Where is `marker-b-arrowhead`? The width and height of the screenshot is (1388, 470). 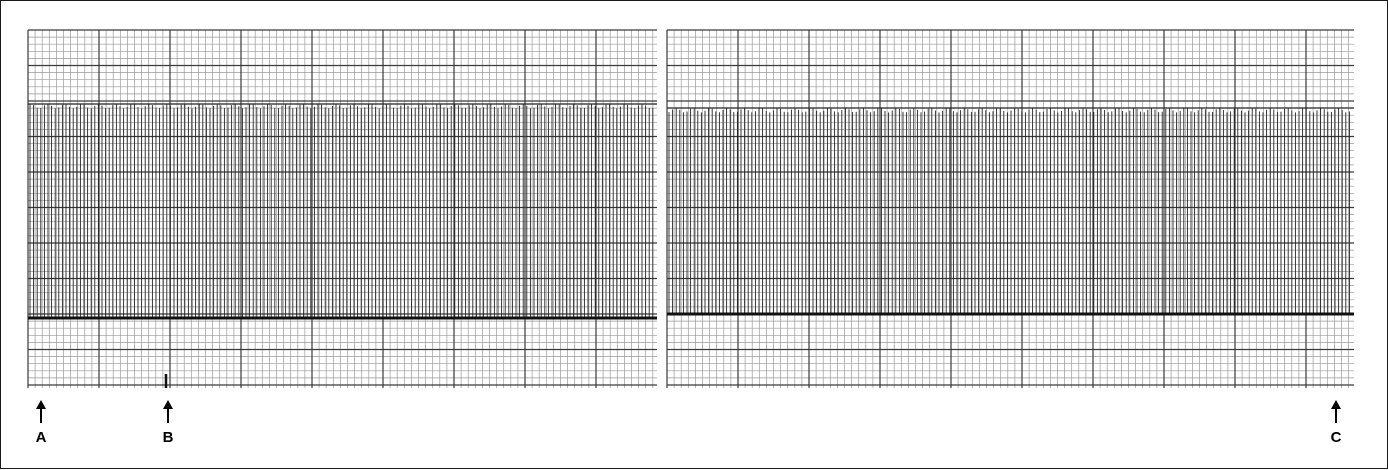 marker-b-arrowhead is located at coordinates (168, 404).